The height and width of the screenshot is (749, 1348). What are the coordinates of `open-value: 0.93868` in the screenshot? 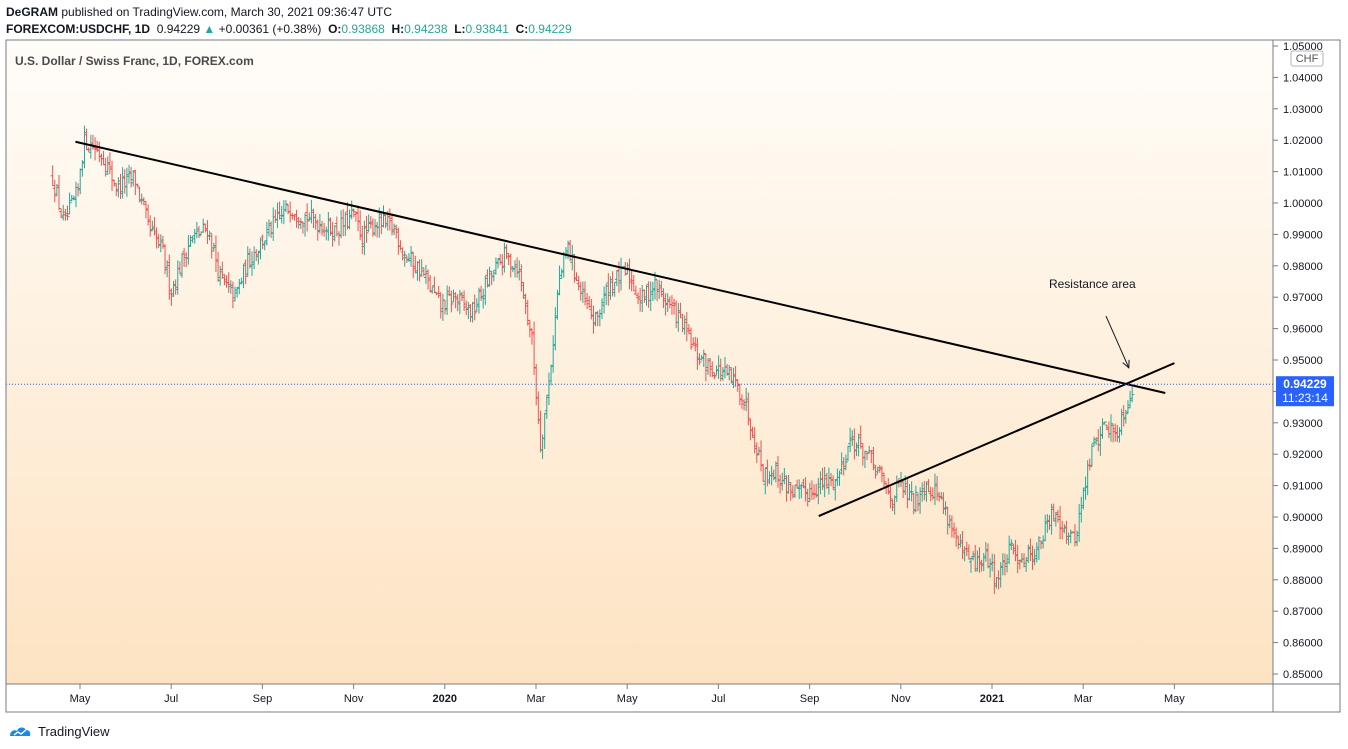 It's located at (363, 29).